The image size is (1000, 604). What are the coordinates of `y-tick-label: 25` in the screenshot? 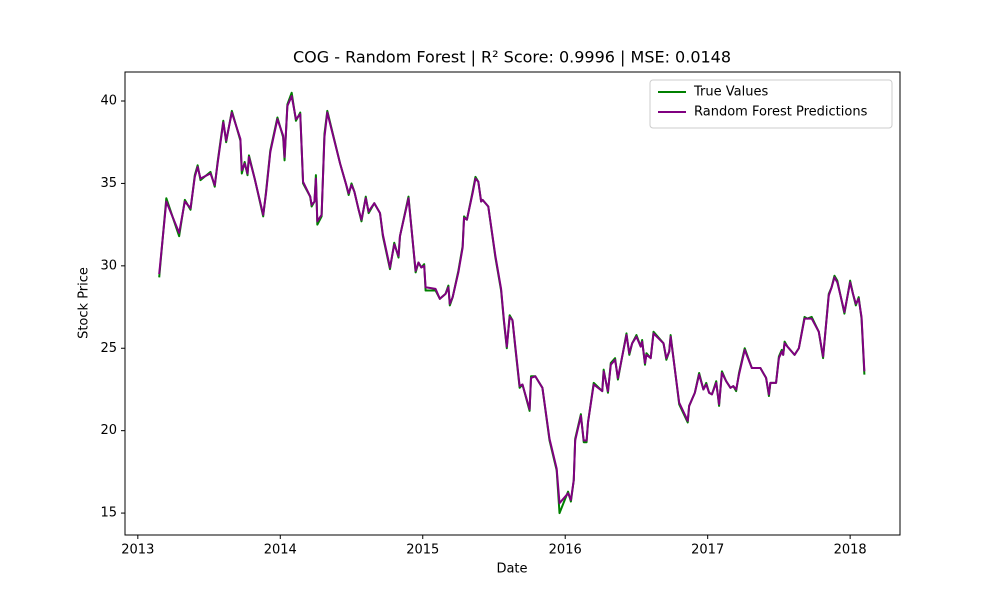 It's located at (108, 348).